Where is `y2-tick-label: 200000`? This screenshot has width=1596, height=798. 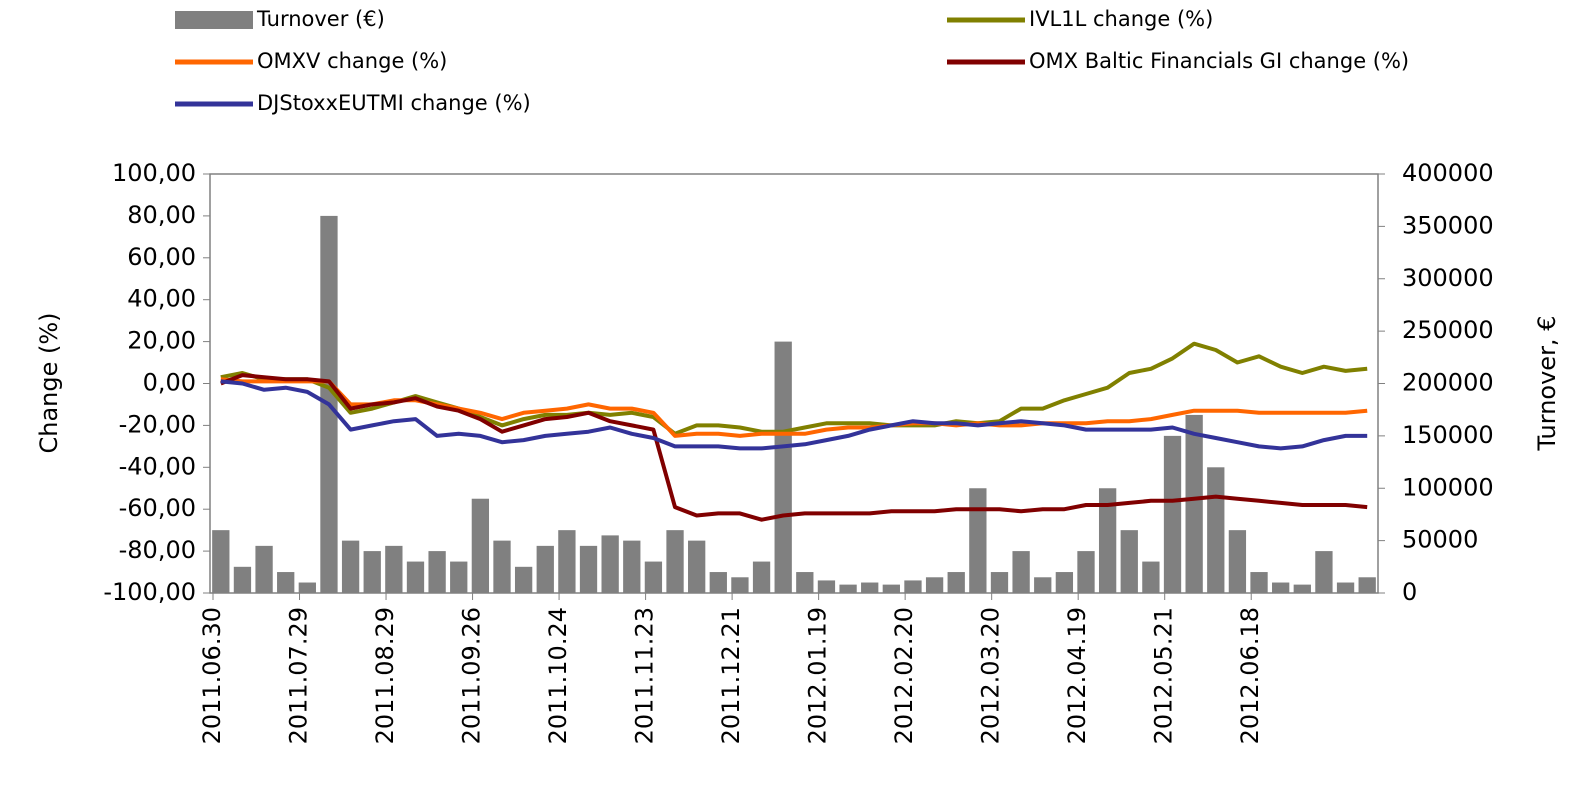 y2-tick-label: 200000 is located at coordinates (1448, 383).